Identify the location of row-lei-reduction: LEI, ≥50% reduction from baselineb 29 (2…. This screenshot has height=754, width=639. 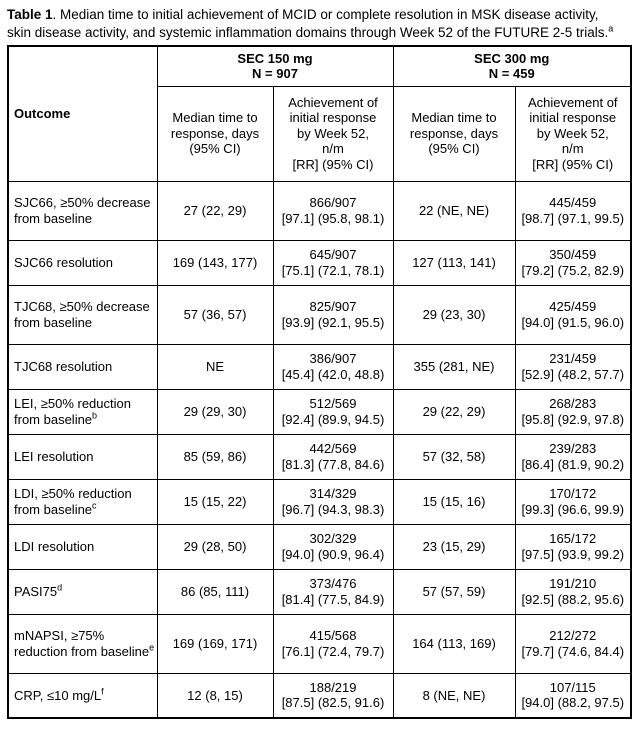
(319, 411).